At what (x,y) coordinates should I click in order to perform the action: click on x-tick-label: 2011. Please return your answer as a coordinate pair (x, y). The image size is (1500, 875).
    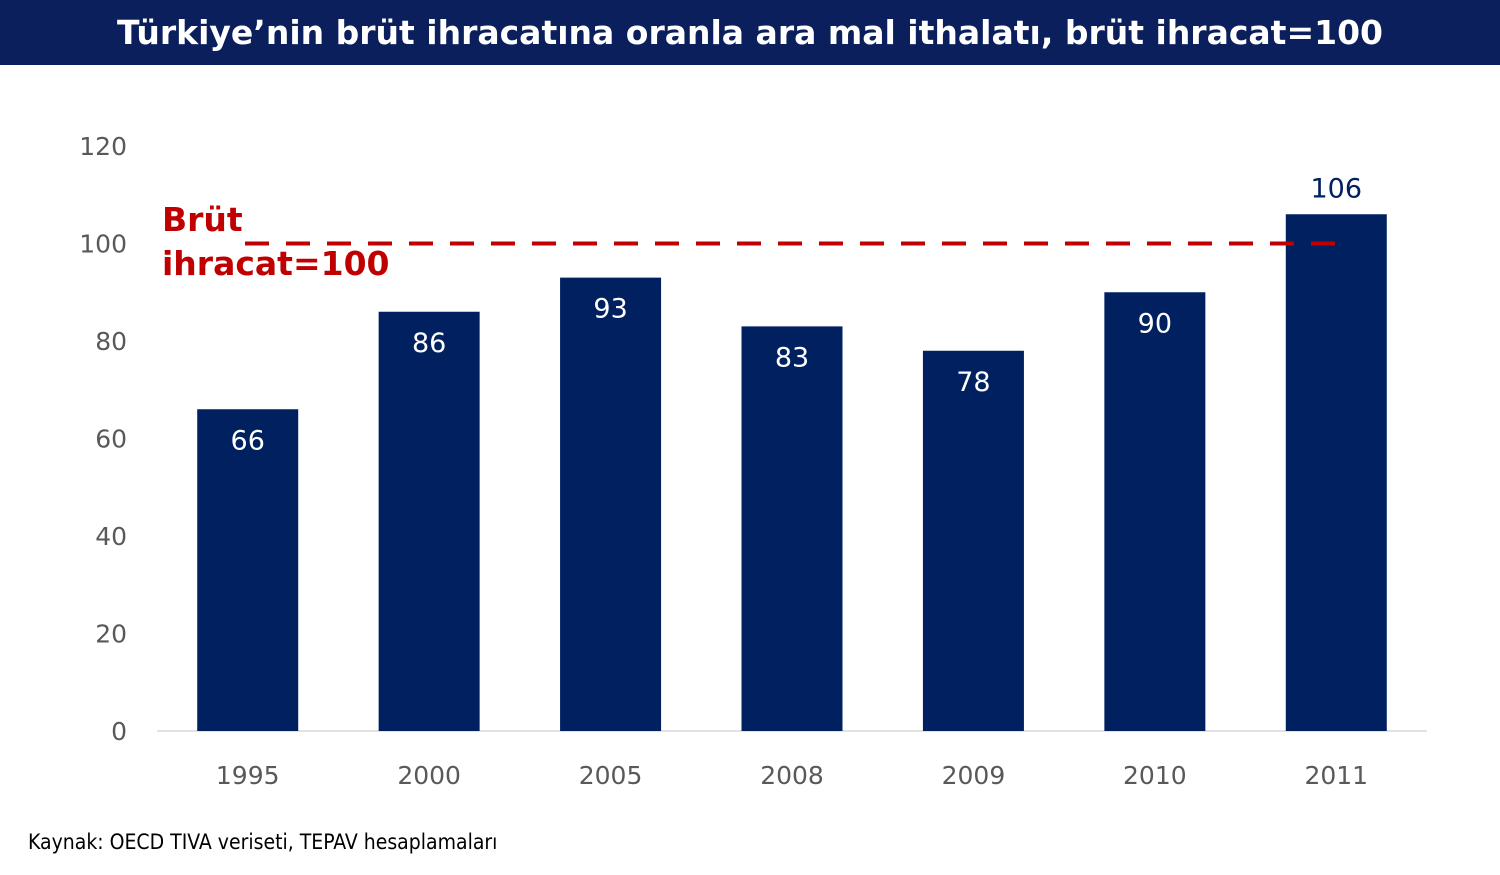
    Looking at the image, I should click on (1336, 775).